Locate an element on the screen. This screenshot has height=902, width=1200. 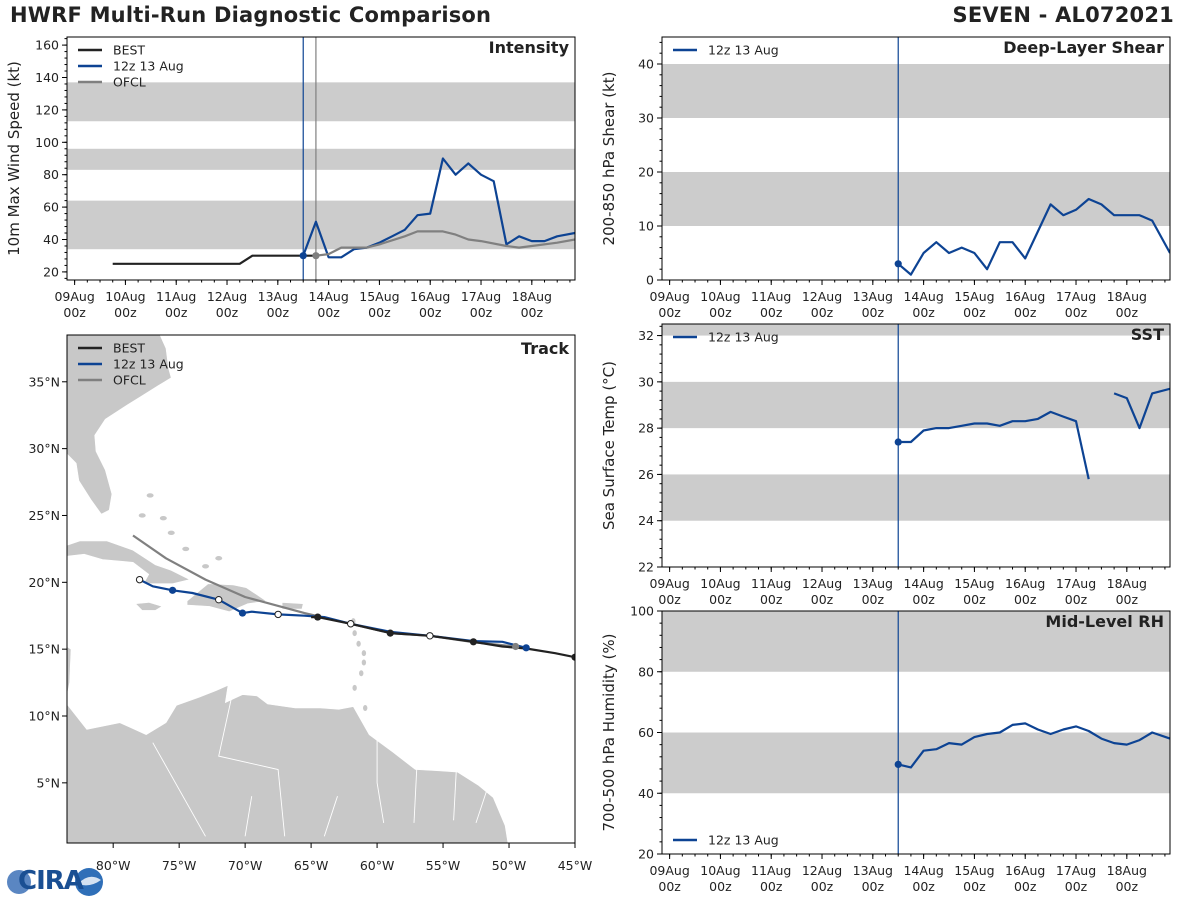
x-tick-label-day: 14Aug is located at coordinates (923, 296).